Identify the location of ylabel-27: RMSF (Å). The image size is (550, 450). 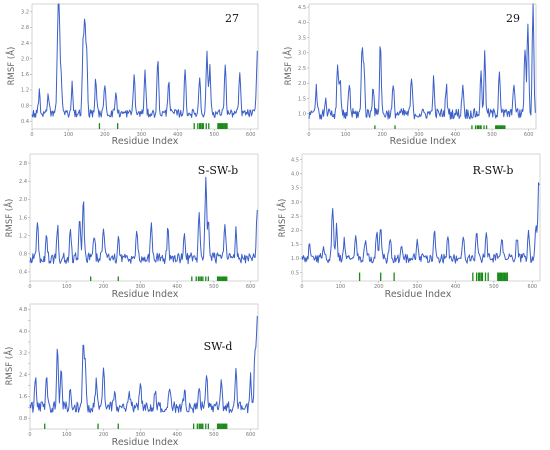
(11, 66).